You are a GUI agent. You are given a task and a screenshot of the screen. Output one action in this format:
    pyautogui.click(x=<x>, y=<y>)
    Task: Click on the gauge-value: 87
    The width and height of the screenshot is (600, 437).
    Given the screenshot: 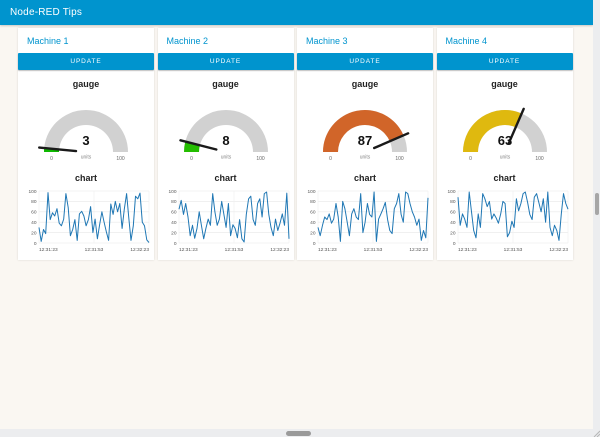 What is the action you would take?
    pyautogui.click(x=365, y=140)
    